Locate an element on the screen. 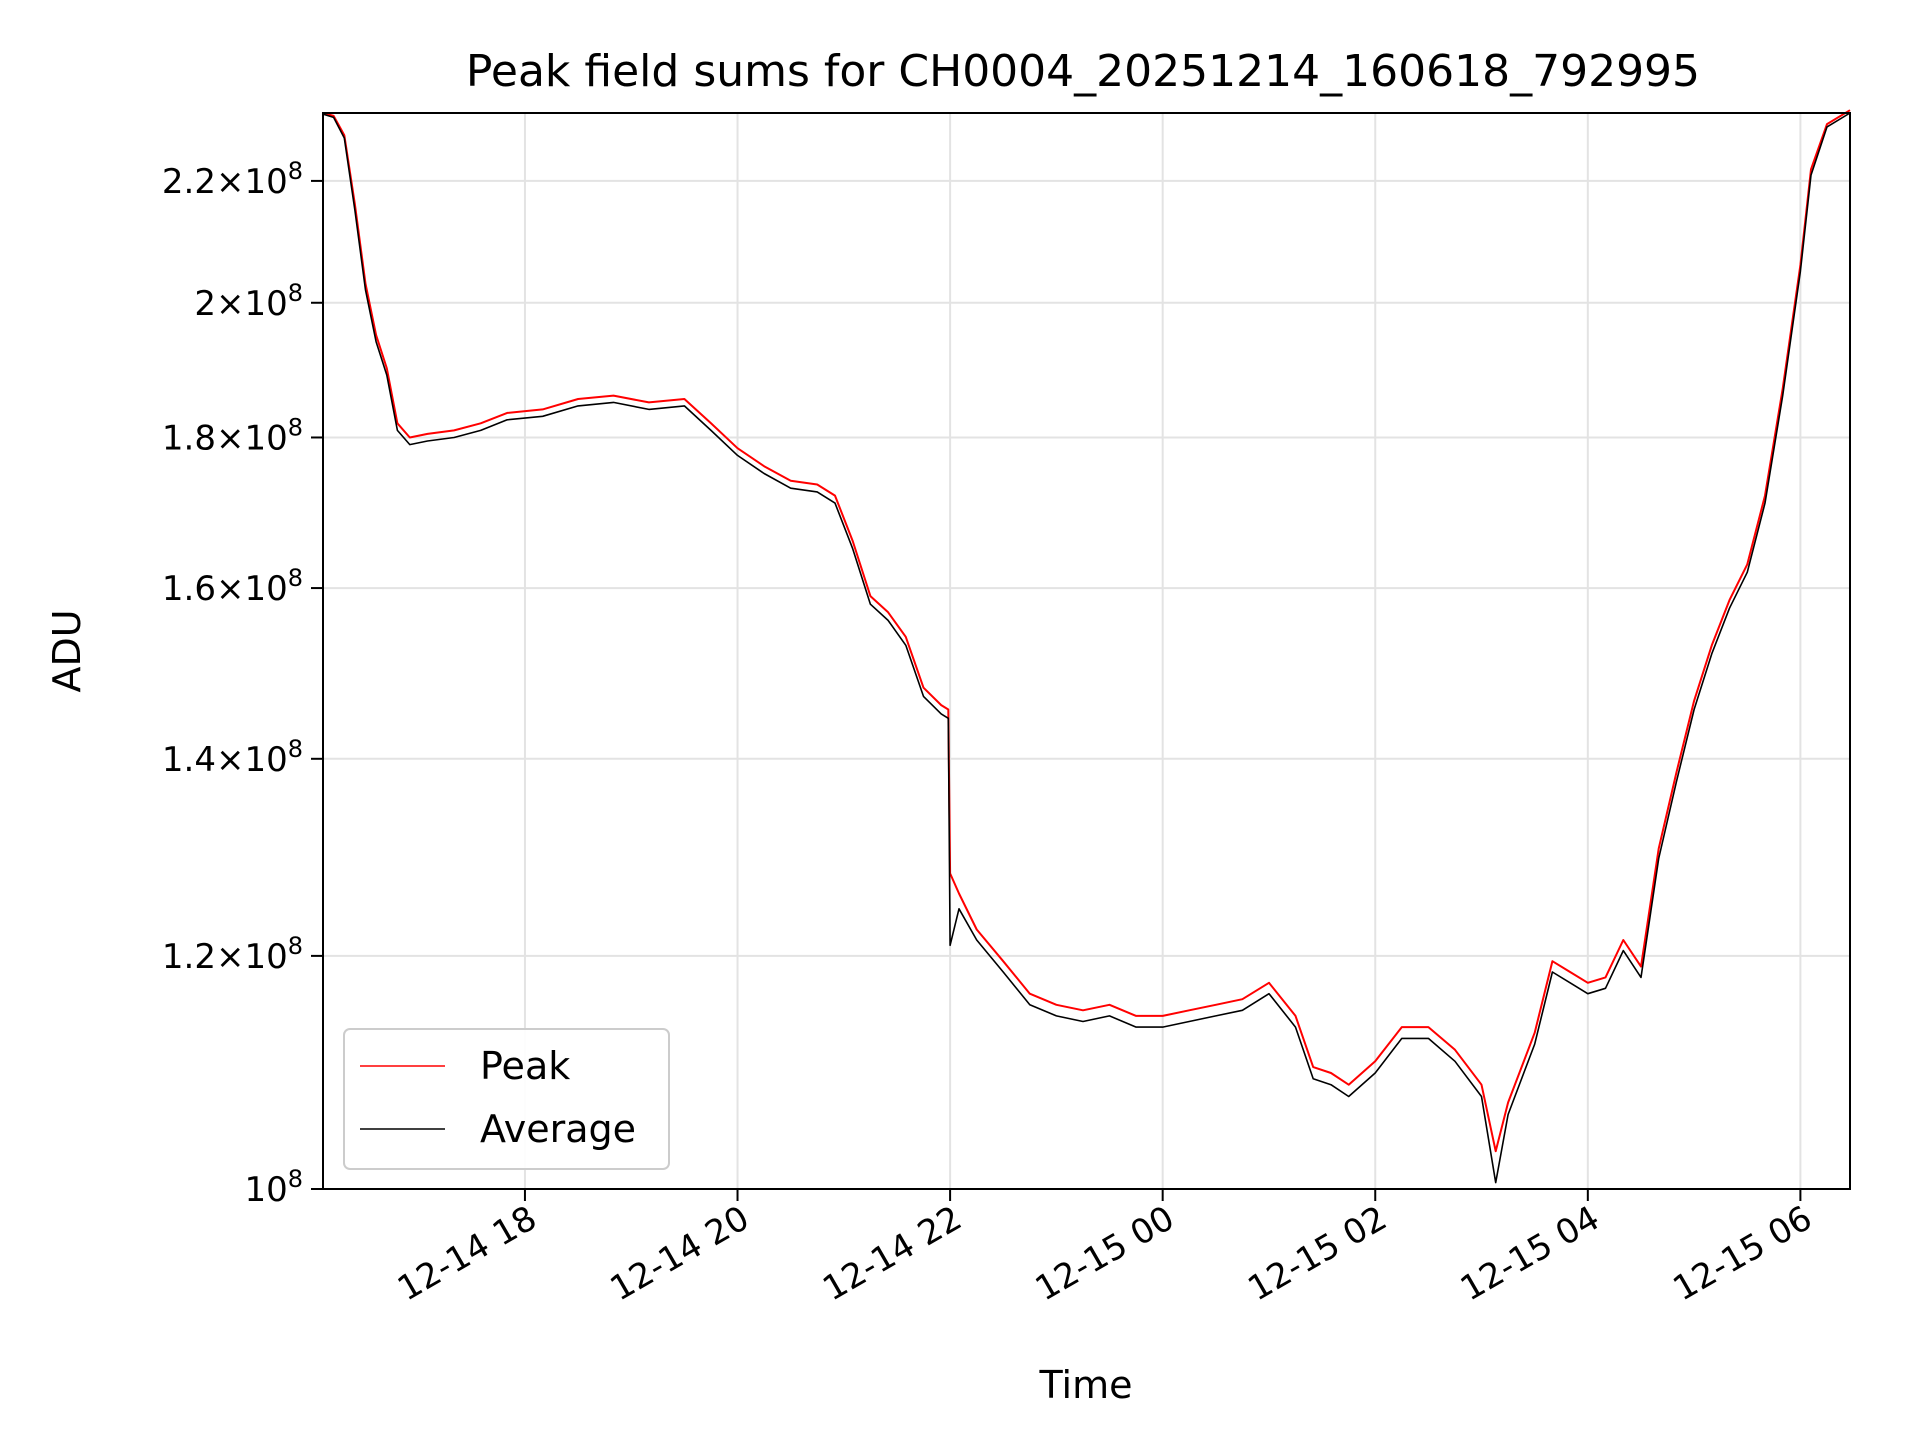  y-tick-label: 2.2×108 is located at coordinates (232, 179).